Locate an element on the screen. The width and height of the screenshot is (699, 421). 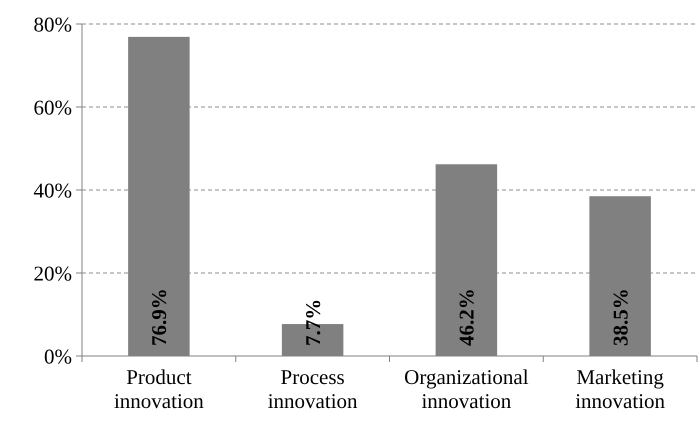
x-tick-label: Organizational innovation is located at coordinates (466, 389).